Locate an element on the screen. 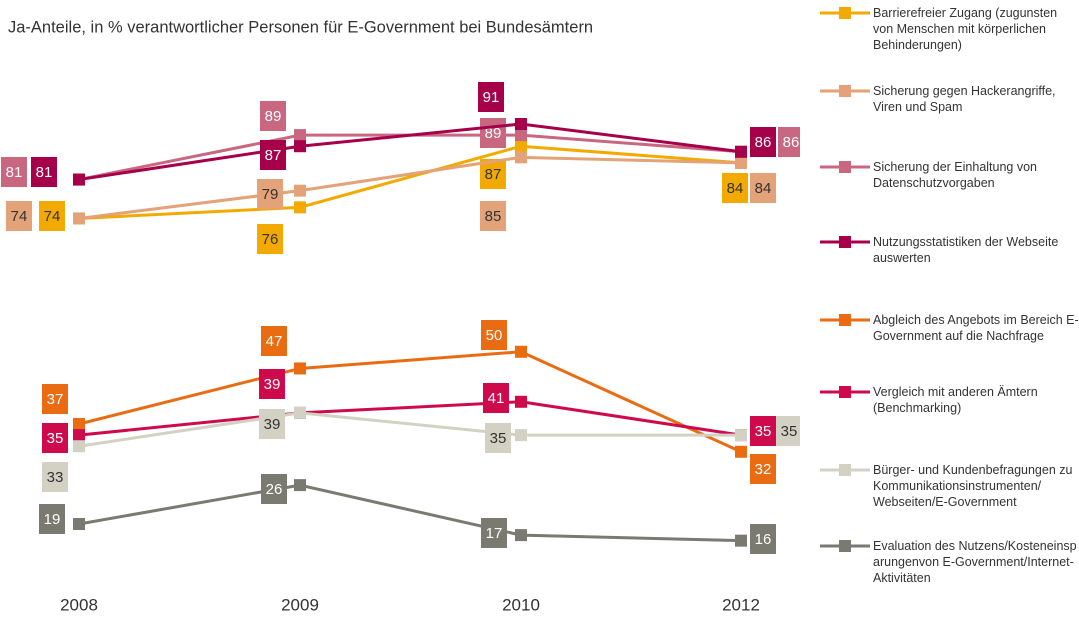  data-label: 41 is located at coordinates (496, 398).